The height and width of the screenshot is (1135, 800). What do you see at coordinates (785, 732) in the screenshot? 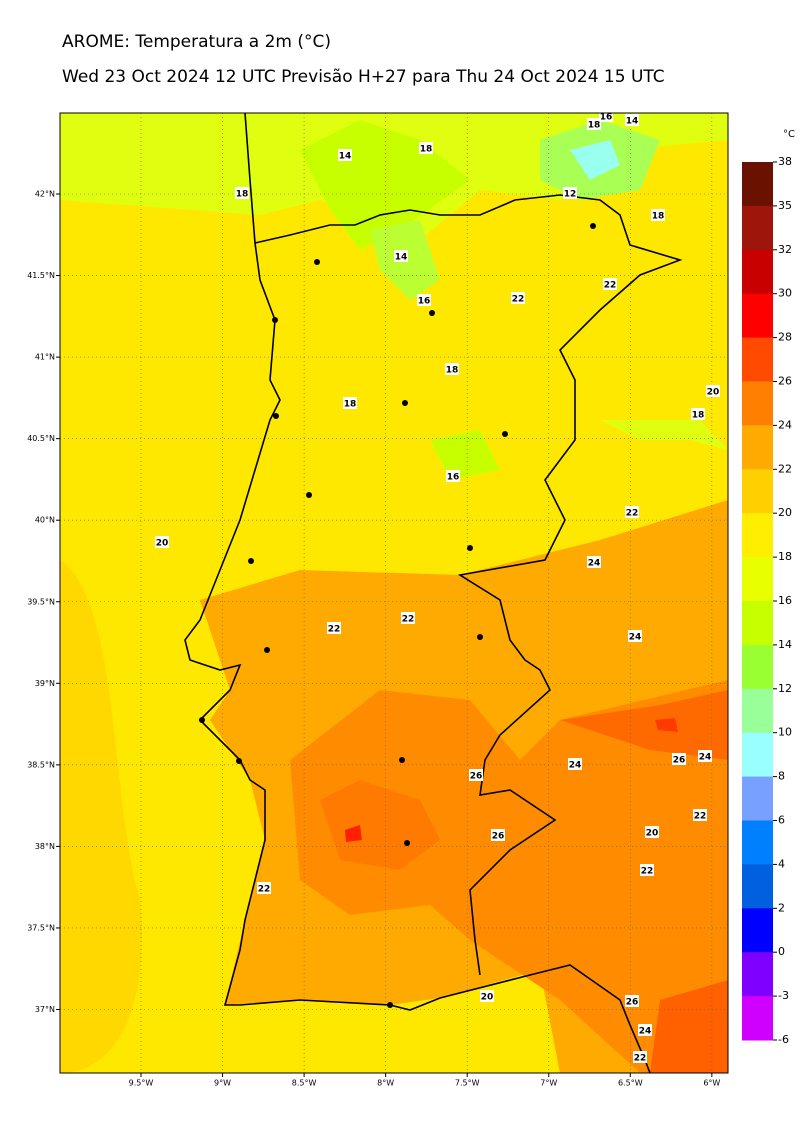
I see `colorbar-label: 10` at bounding box center [785, 732].